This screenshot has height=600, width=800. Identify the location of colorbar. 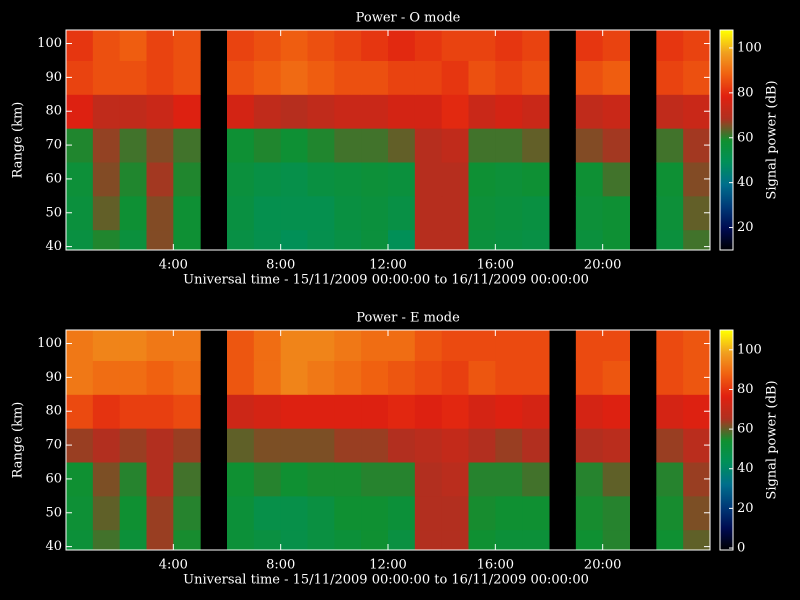
(726, 440).